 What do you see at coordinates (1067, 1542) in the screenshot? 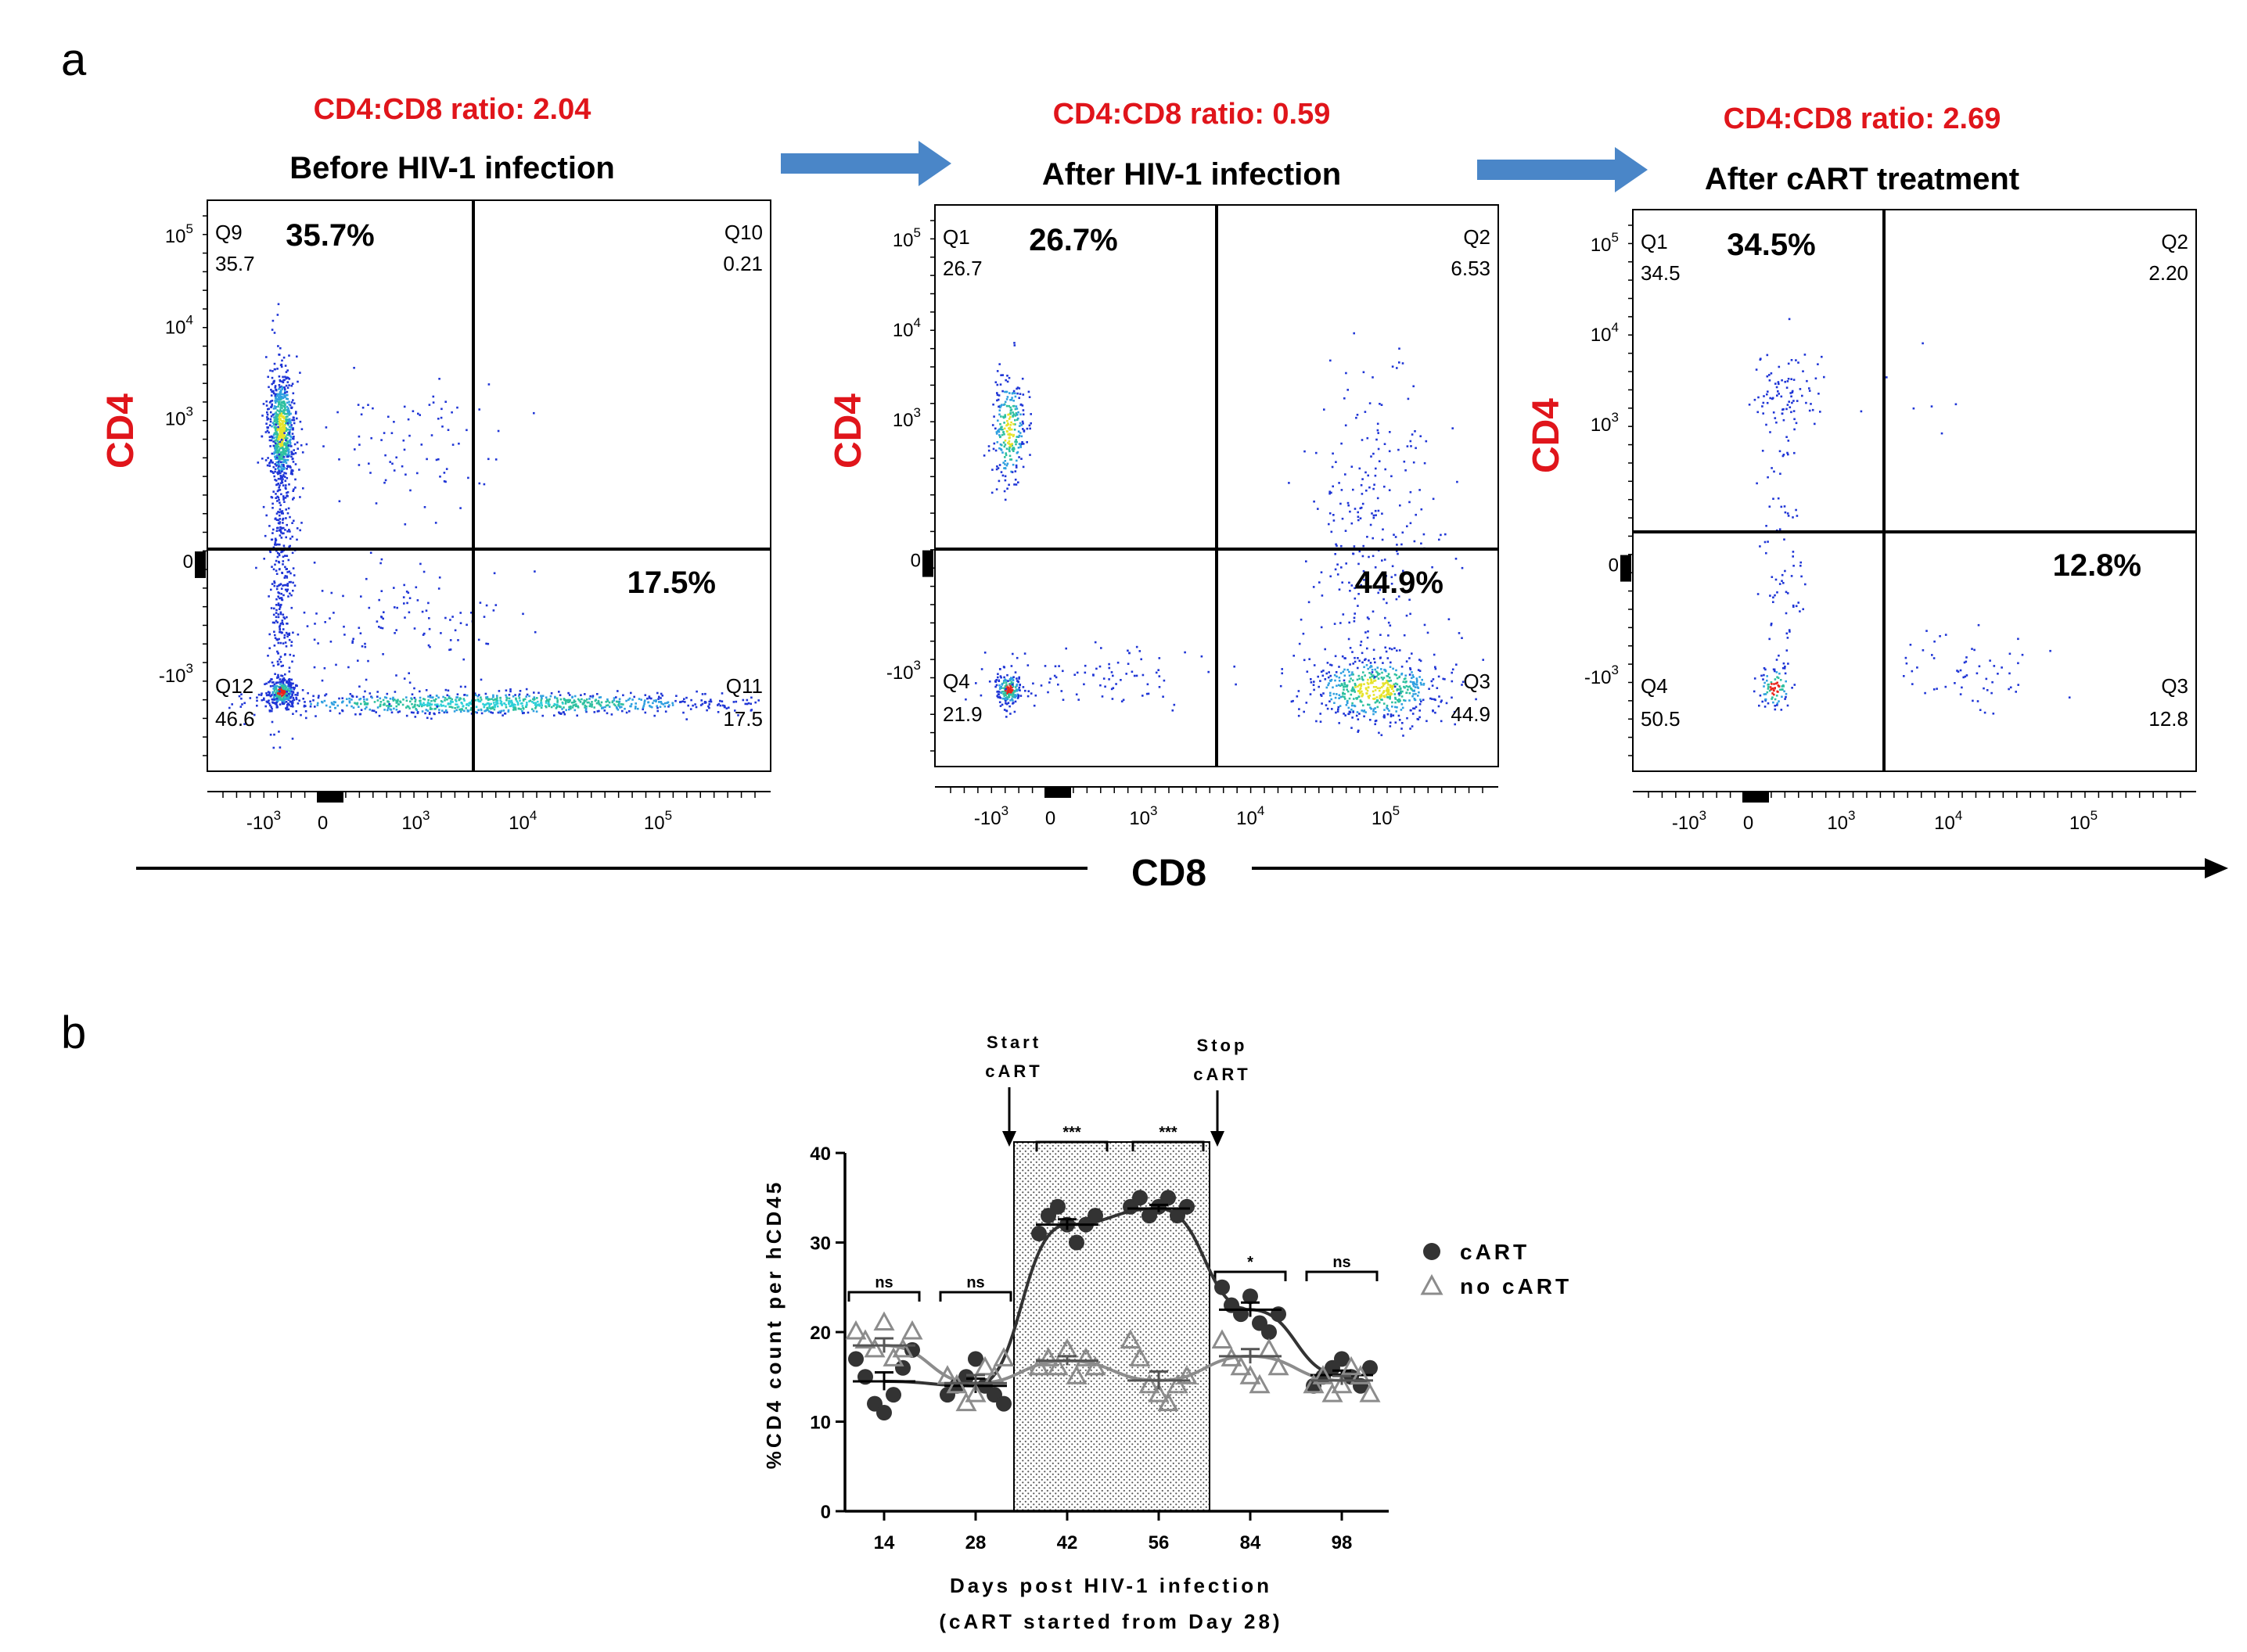
I see `x-tick-label: 42` at bounding box center [1067, 1542].